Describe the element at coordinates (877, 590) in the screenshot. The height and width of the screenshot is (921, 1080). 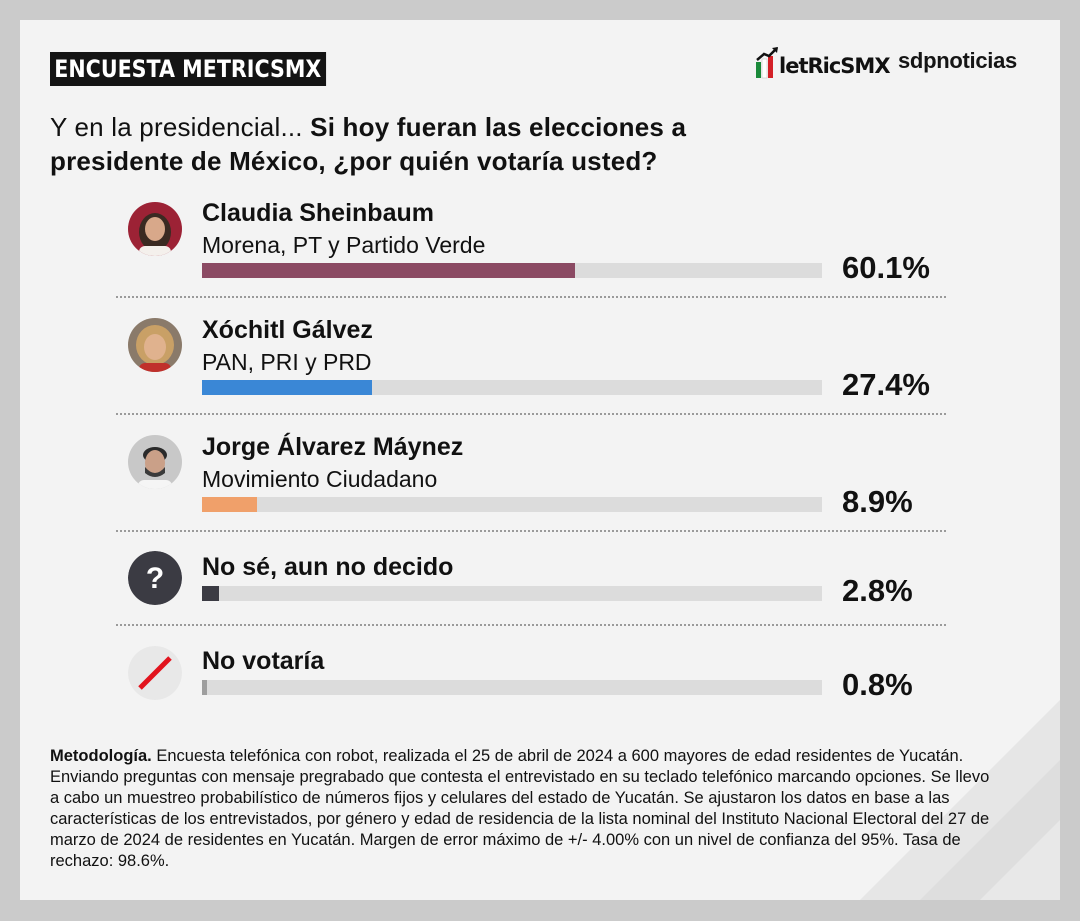
I see `value-label: 2.8%` at that location.